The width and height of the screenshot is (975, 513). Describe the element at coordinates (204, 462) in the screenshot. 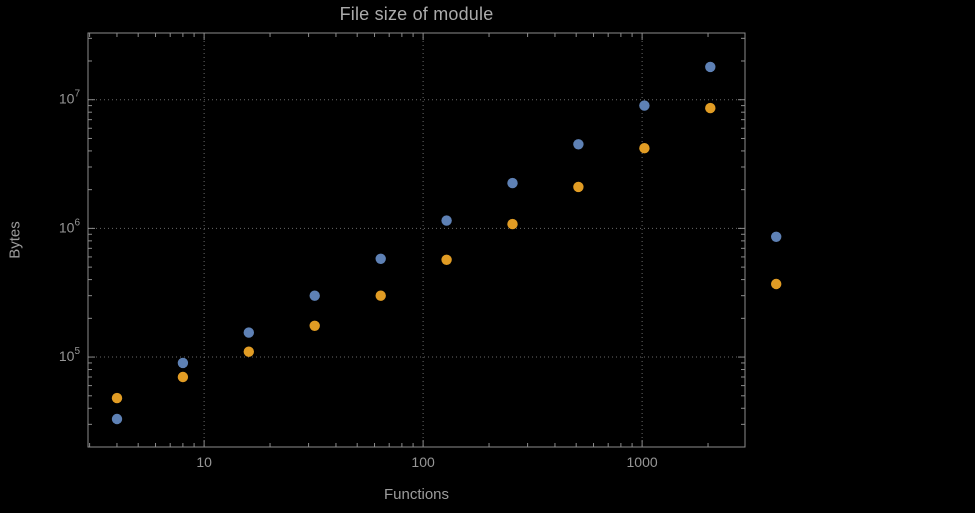

I see `x-tick-label: 10` at that location.